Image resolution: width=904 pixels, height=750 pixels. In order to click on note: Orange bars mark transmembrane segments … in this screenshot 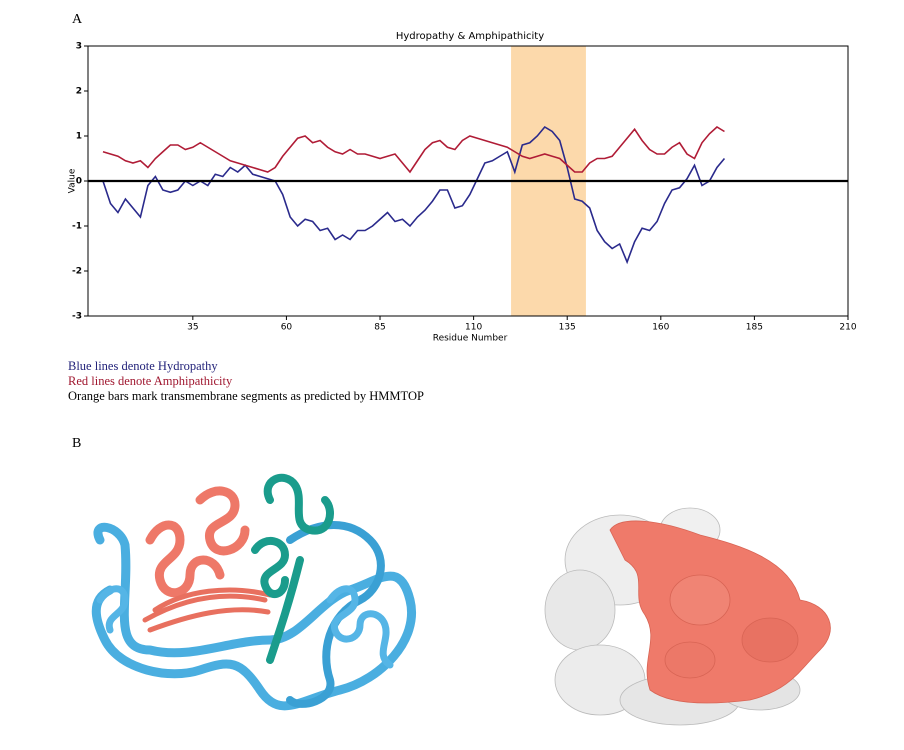, I will do `click(246, 396)`.